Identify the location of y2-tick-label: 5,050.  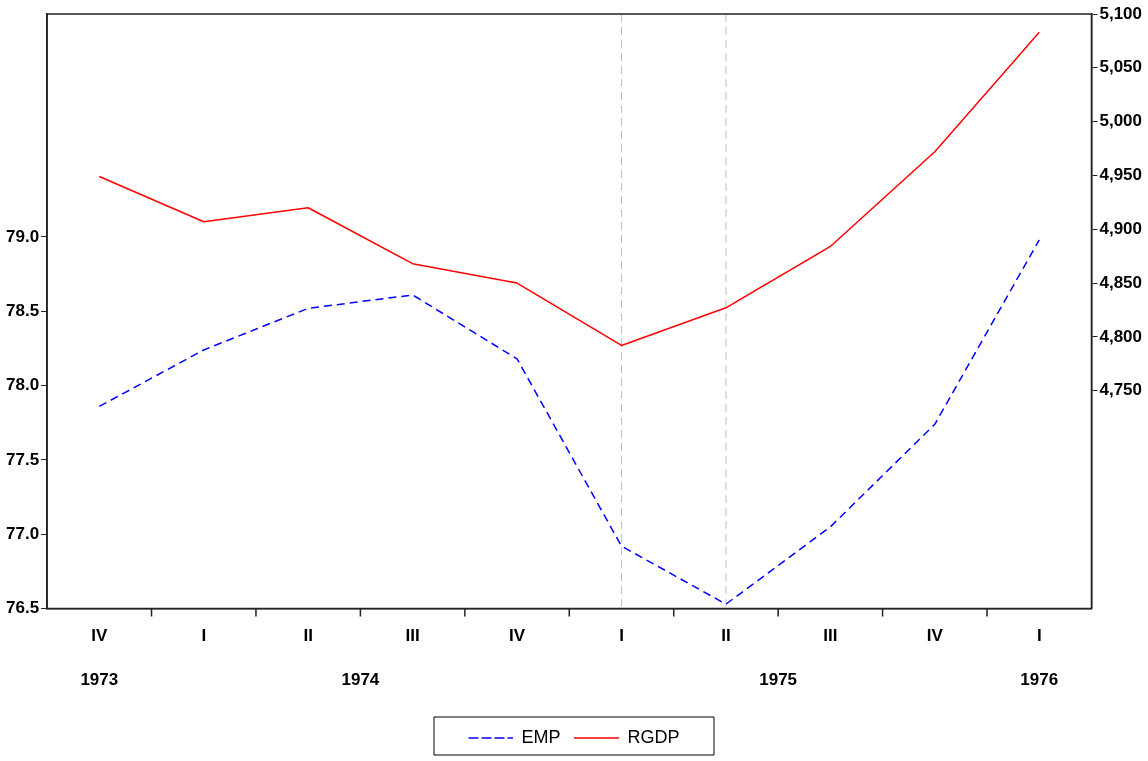
(1121, 67).